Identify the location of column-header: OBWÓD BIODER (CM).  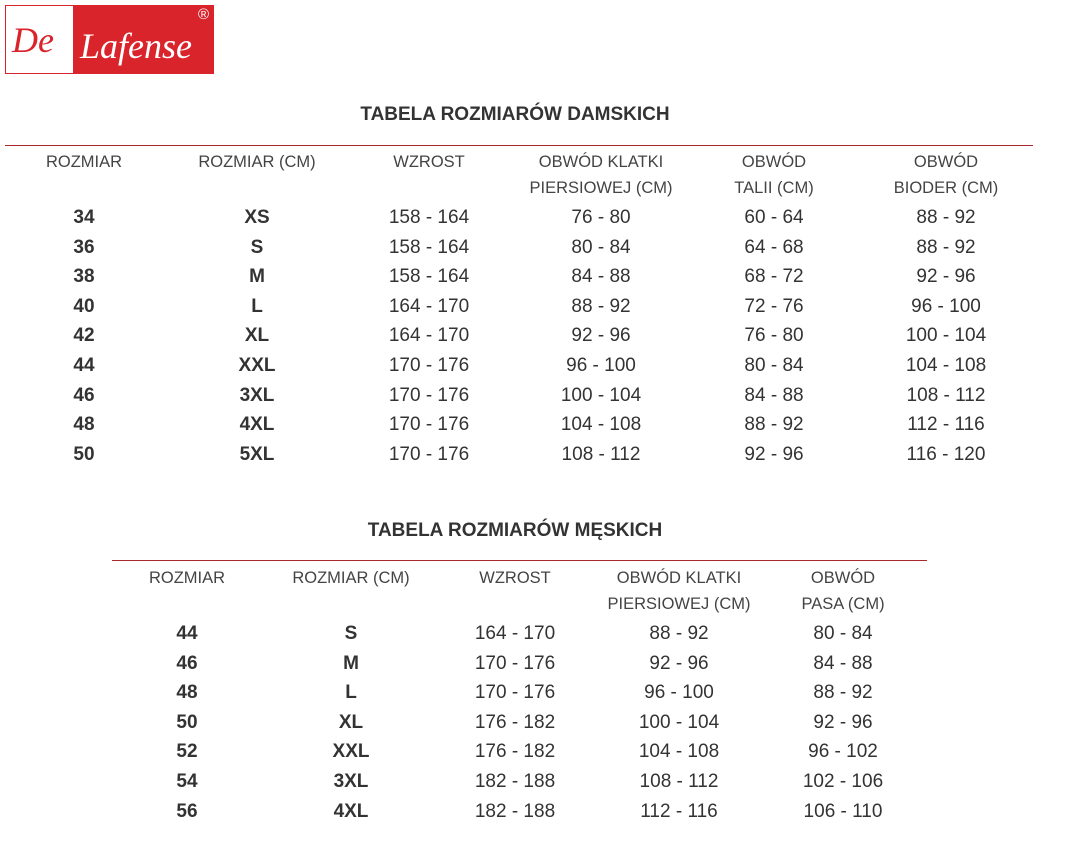
(946, 175).